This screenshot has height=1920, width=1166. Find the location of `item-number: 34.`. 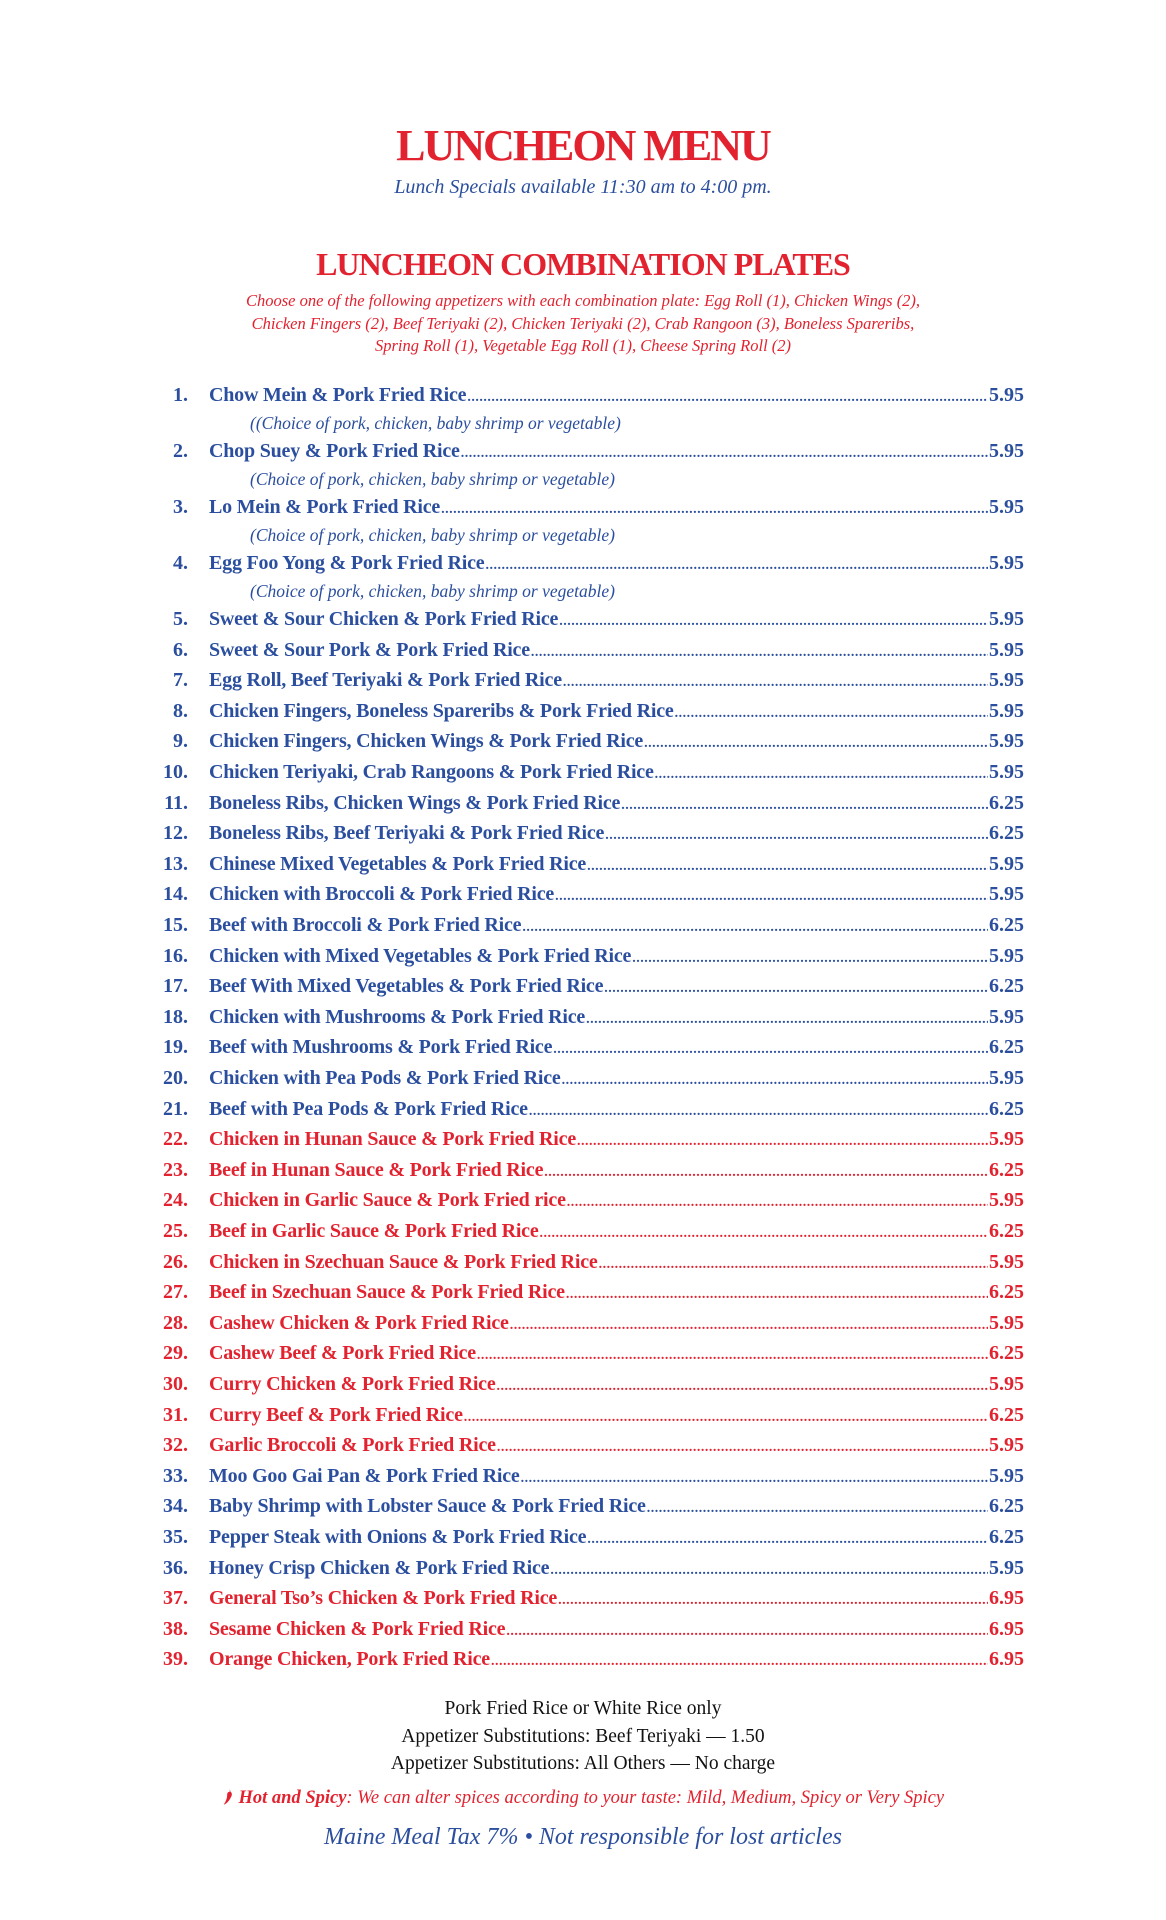

item-number: 34. is located at coordinates (175, 1506).